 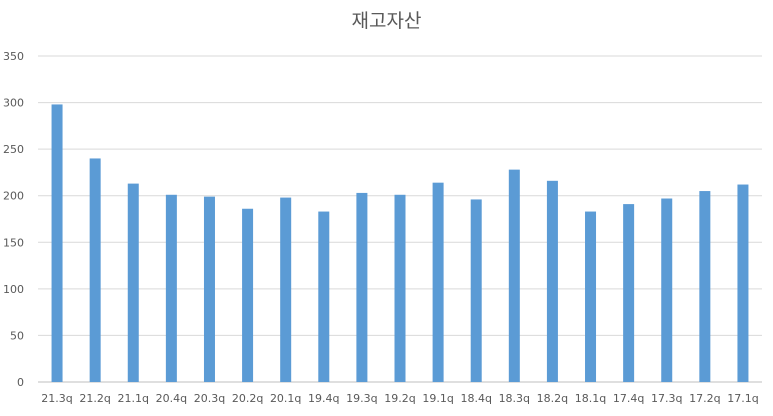 I want to click on x-tick-label: 20.4q, so click(x=171, y=398).